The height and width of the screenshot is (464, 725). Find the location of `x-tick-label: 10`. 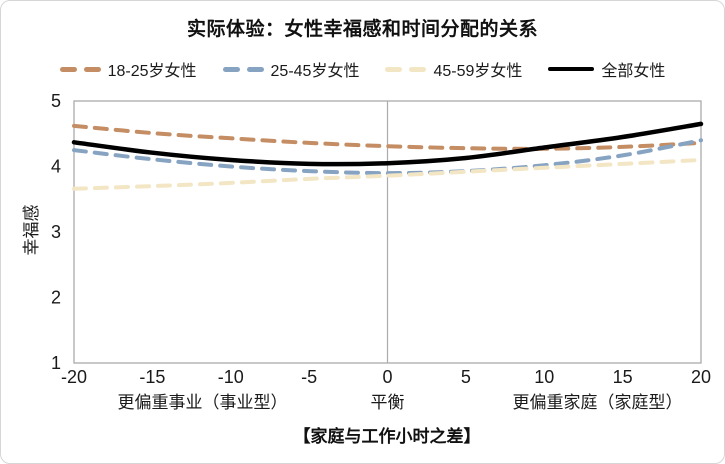

x-tick-label: 10 is located at coordinates (544, 377).